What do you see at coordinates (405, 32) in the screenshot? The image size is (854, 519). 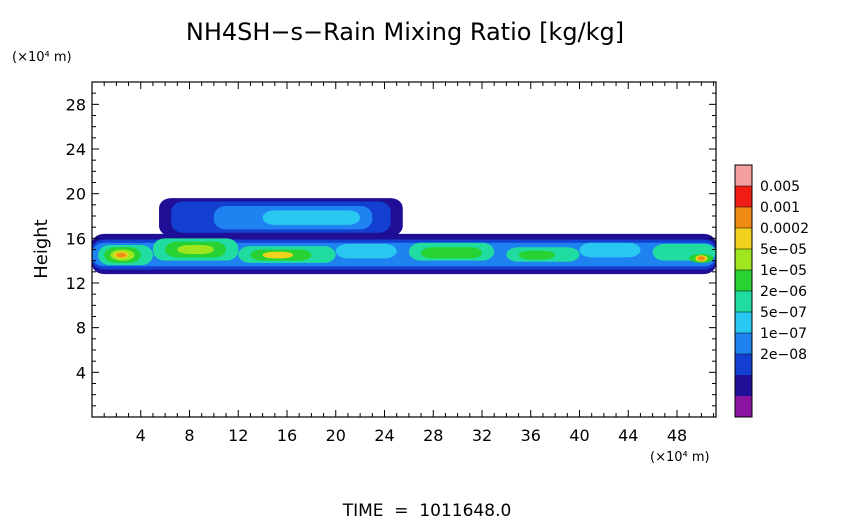 I see `chart-title: NH4SH−s−Rain Mixing Ratio [kg/kg]` at bounding box center [405, 32].